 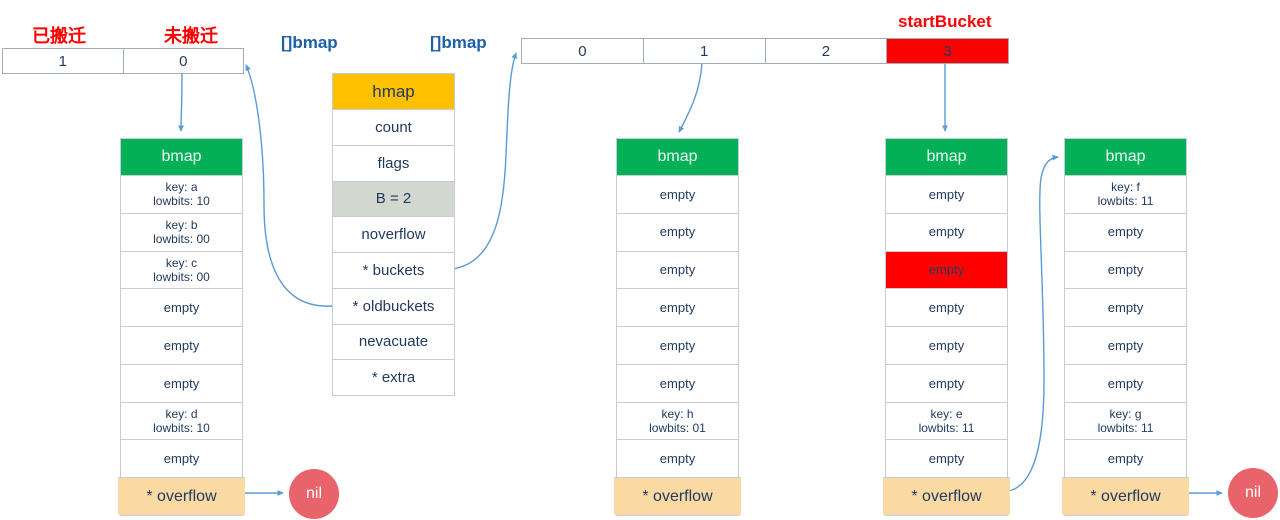 What do you see at coordinates (309, 42) in the screenshot?
I see `label-bmap-slice-old: []bmap` at bounding box center [309, 42].